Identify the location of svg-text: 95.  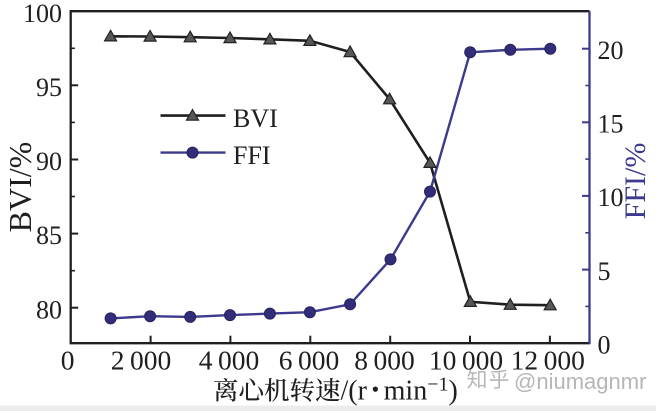
(49, 87).